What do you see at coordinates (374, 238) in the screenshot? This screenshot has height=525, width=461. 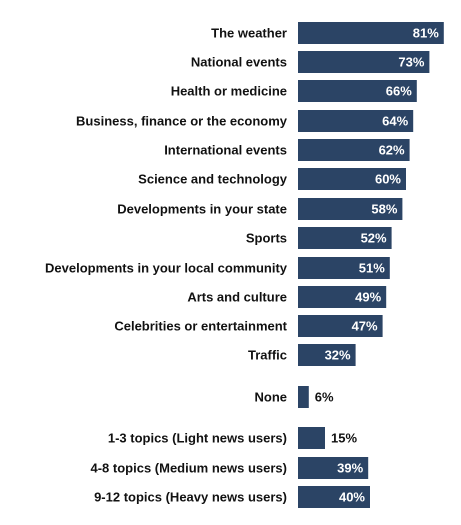 I see `value-label: 52%` at bounding box center [374, 238].